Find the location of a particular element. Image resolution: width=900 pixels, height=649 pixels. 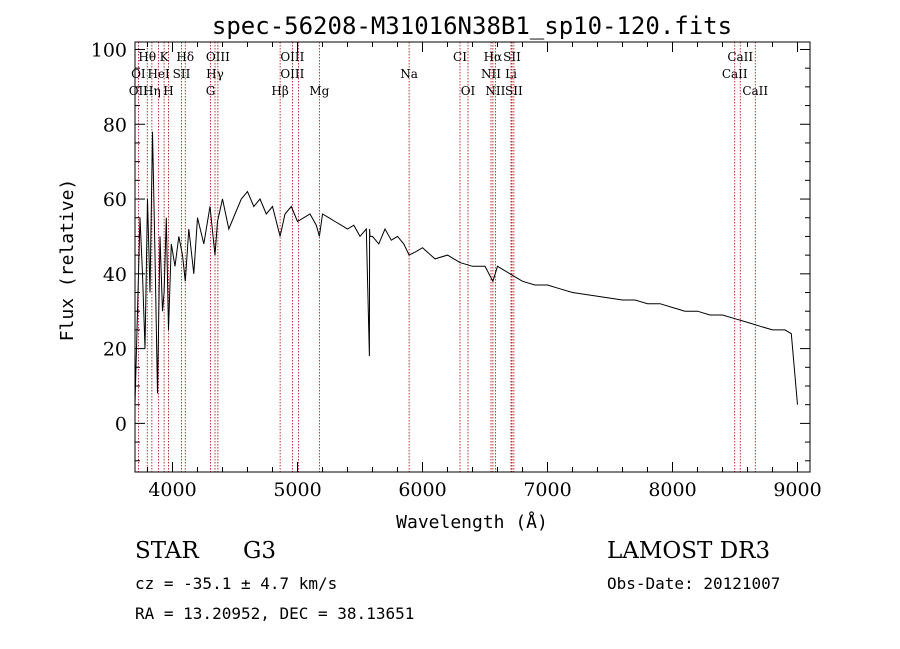

x-tick-label: 5000 is located at coordinates (297, 490).